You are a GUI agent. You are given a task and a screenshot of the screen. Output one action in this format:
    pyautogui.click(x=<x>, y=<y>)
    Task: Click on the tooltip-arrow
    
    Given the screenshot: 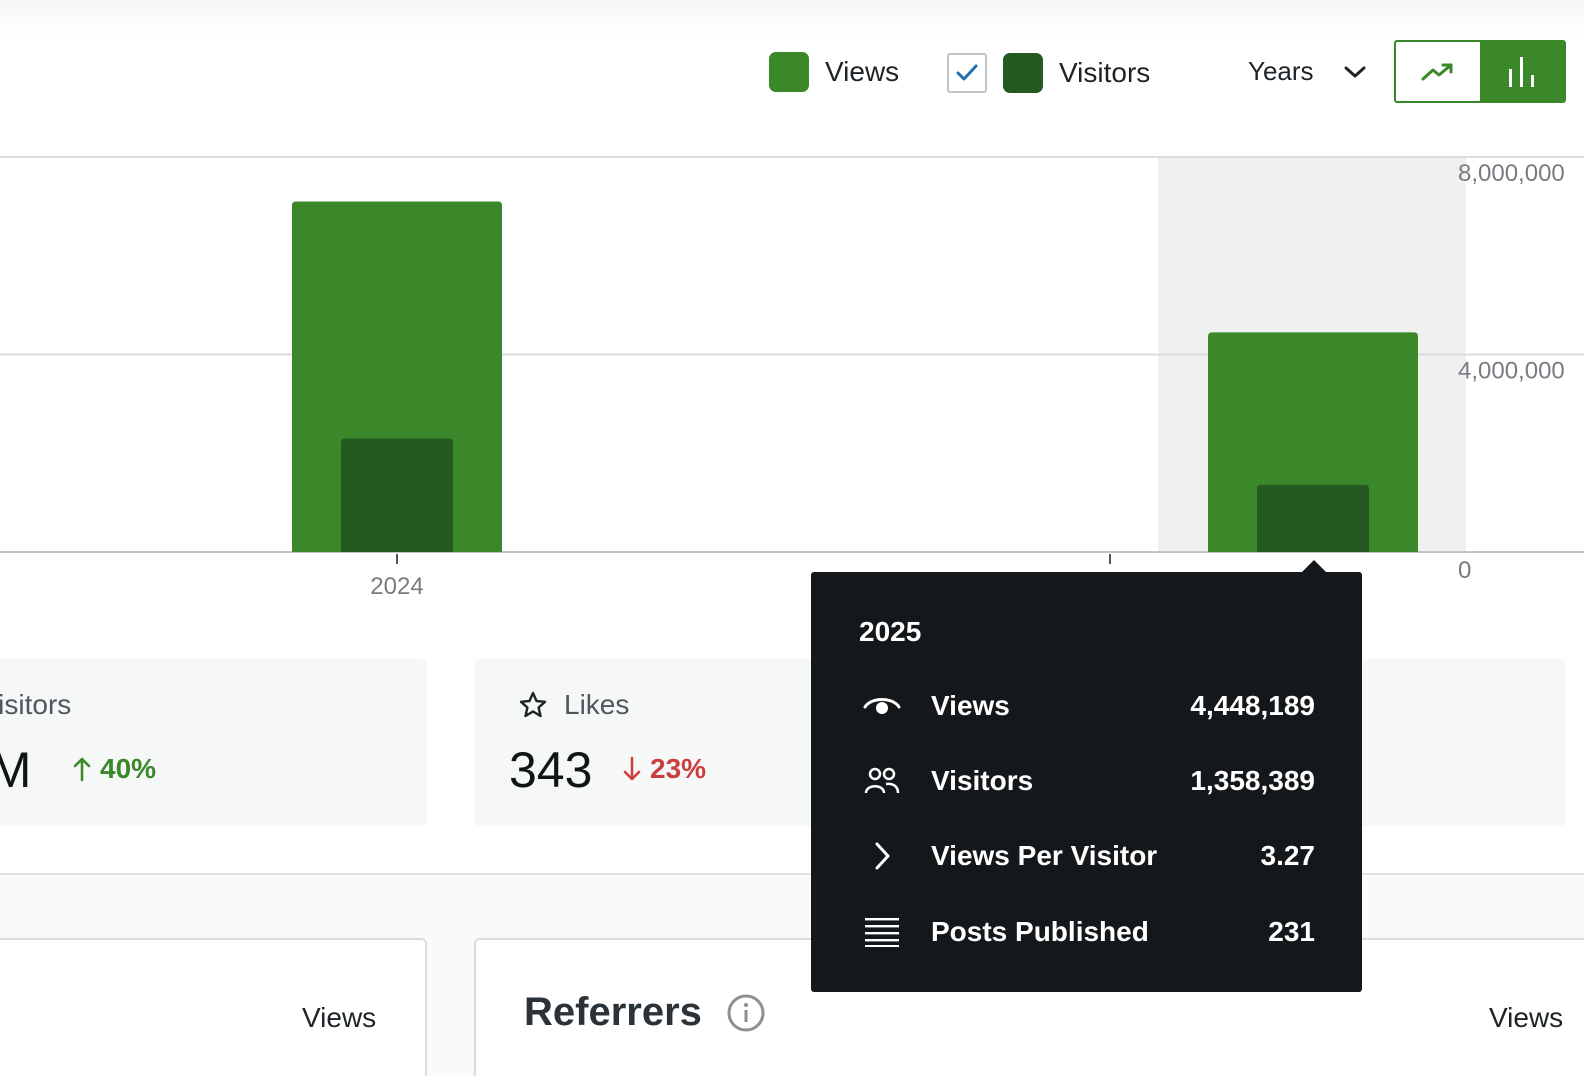 What is the action you would take?
    pyautogui.click(x=1314, y=566)
    